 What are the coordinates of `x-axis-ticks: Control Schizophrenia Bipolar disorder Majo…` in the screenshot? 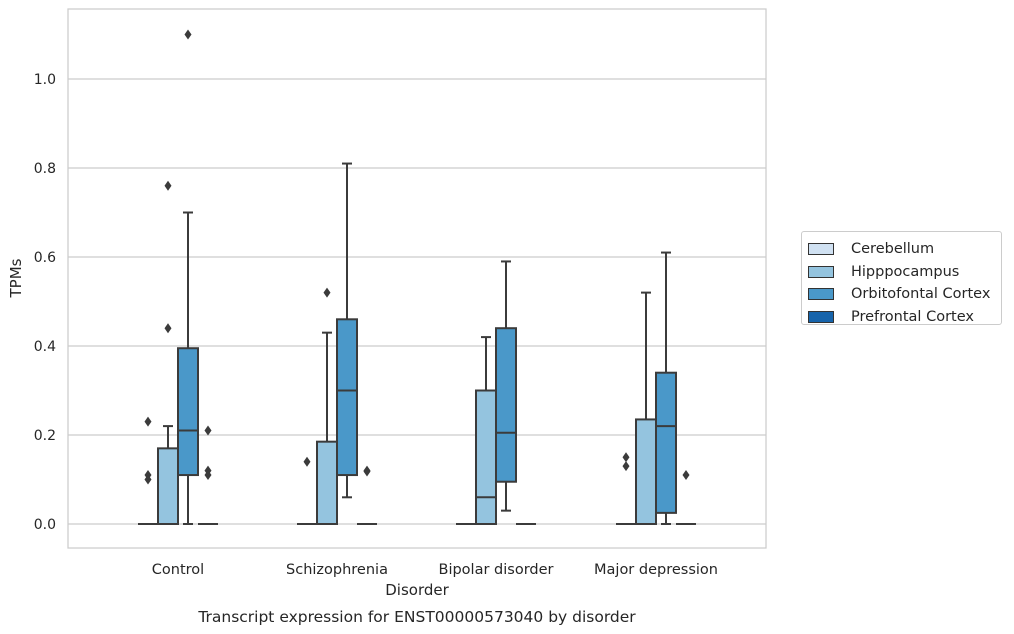 It's located at (435, 570).